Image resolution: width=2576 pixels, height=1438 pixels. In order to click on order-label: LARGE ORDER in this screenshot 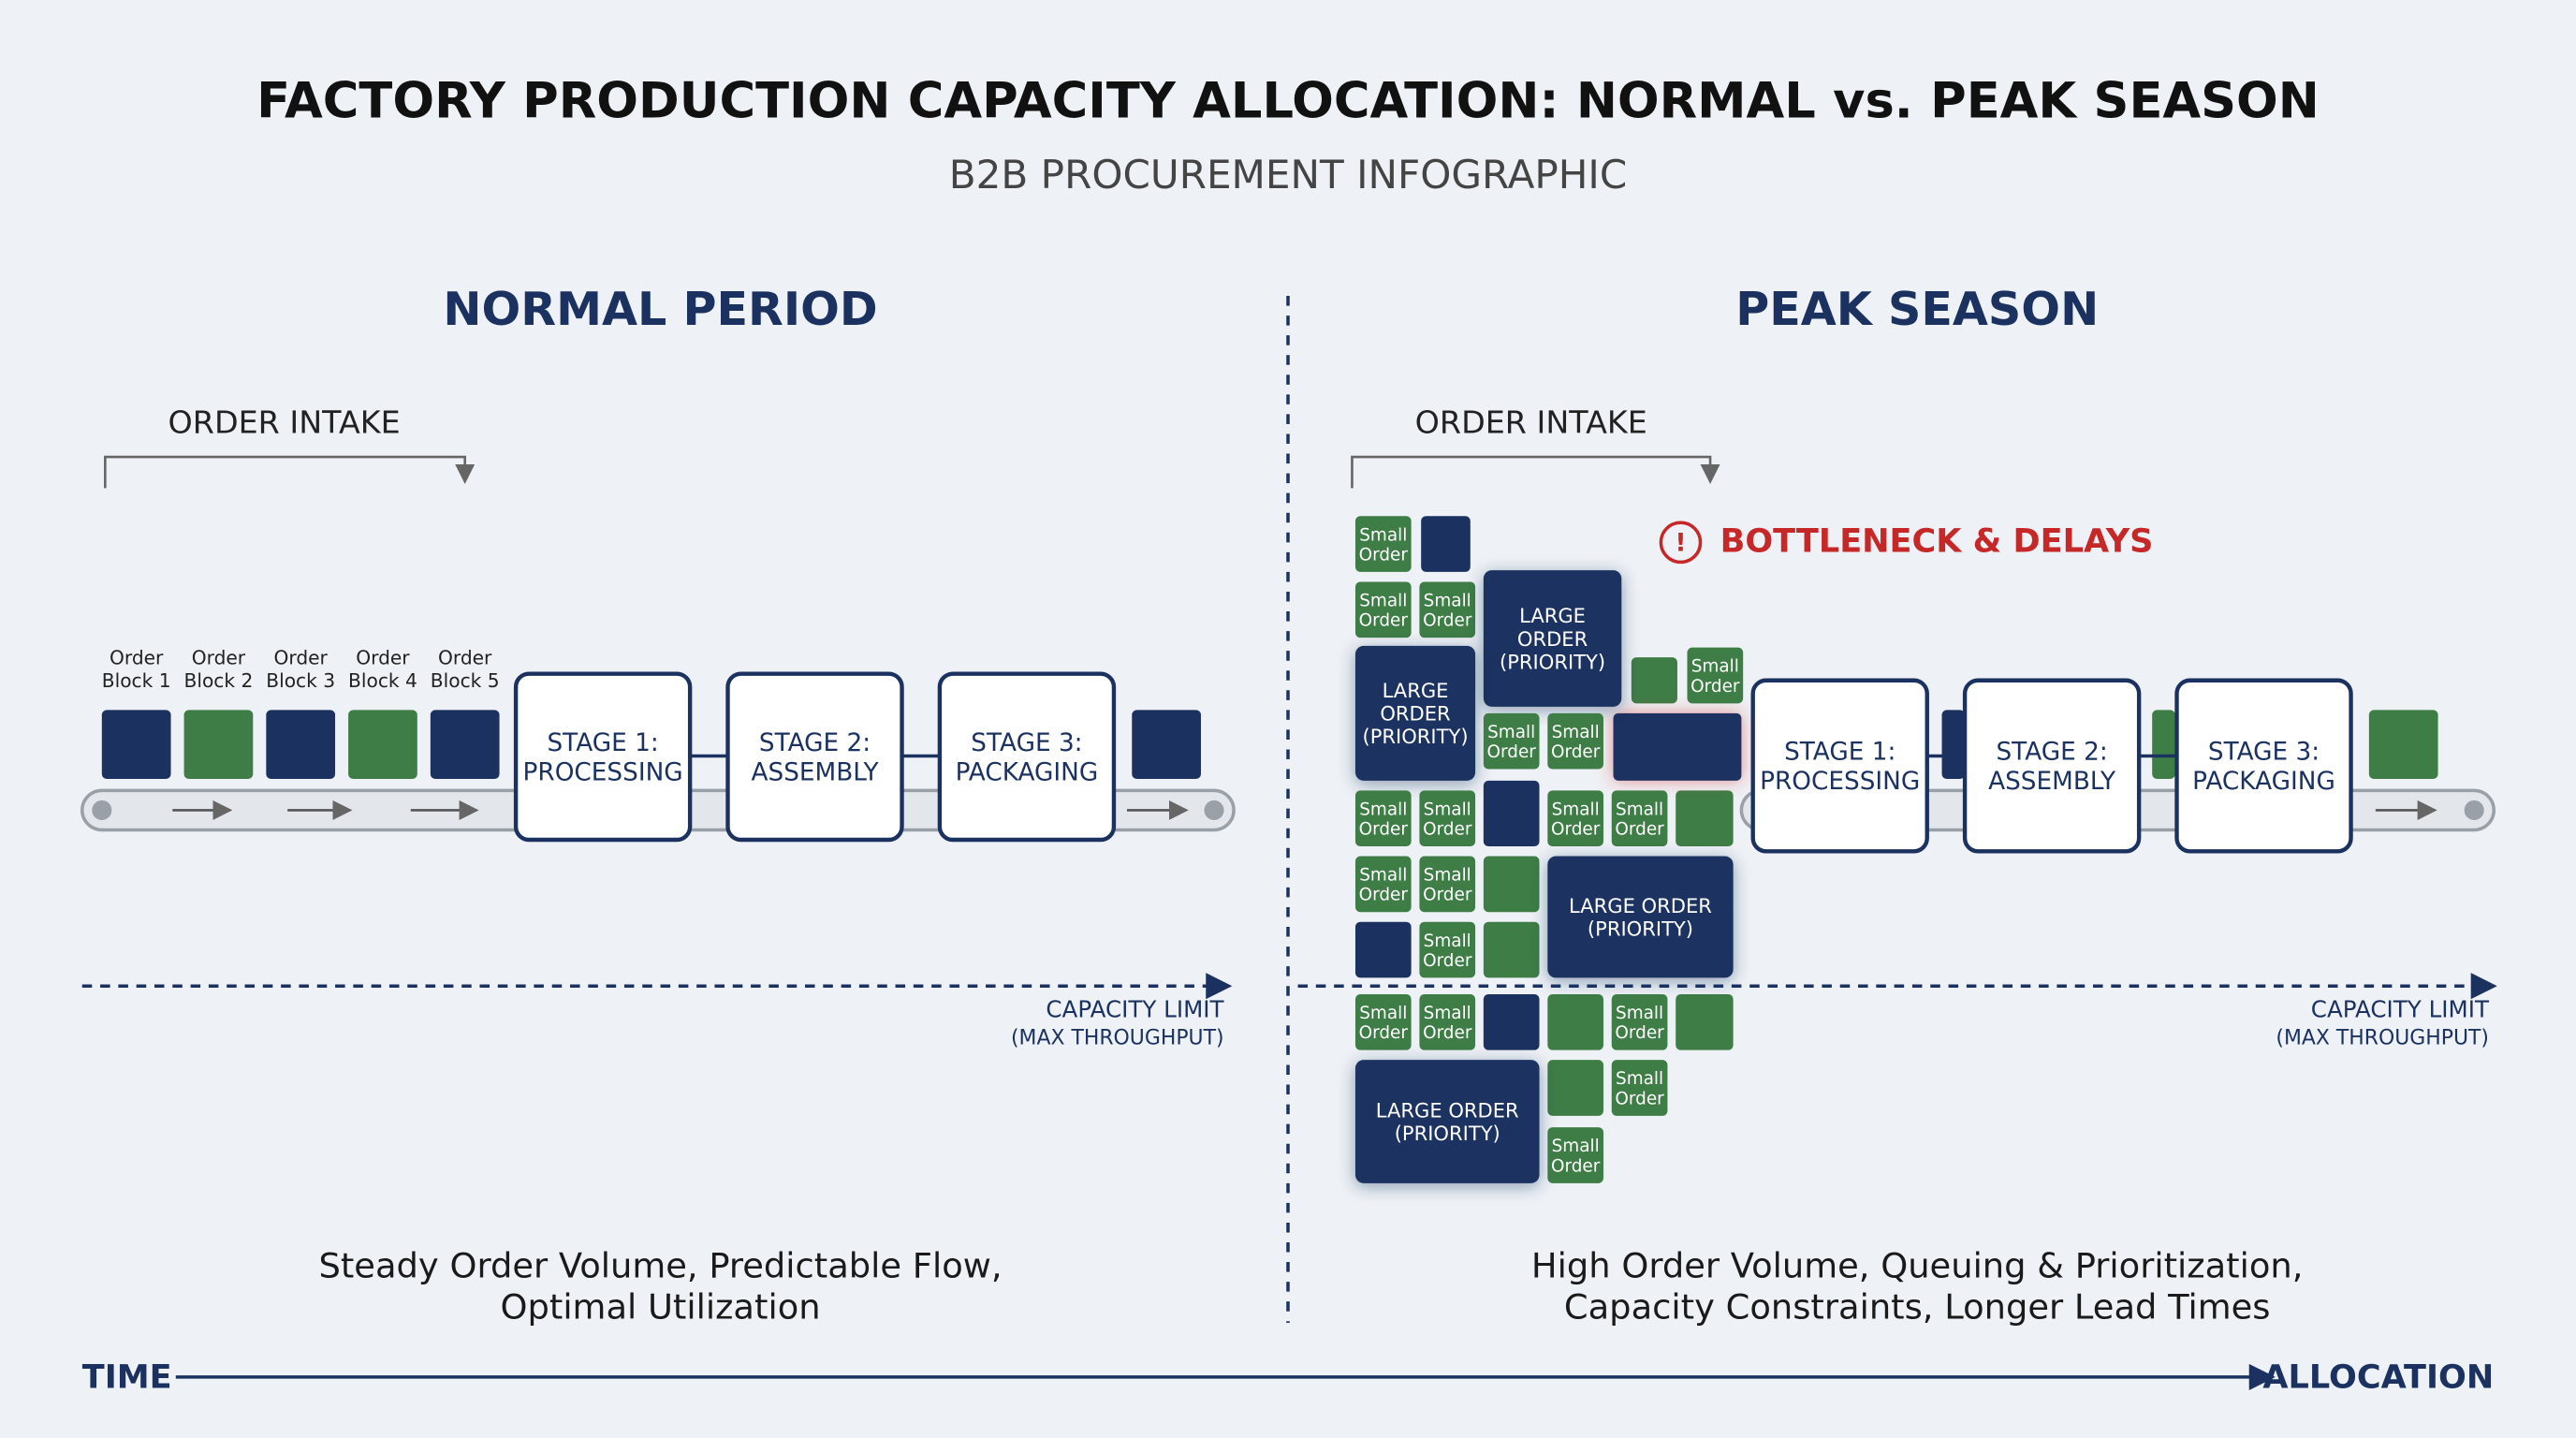, I will do `click(1447, 1110)`.